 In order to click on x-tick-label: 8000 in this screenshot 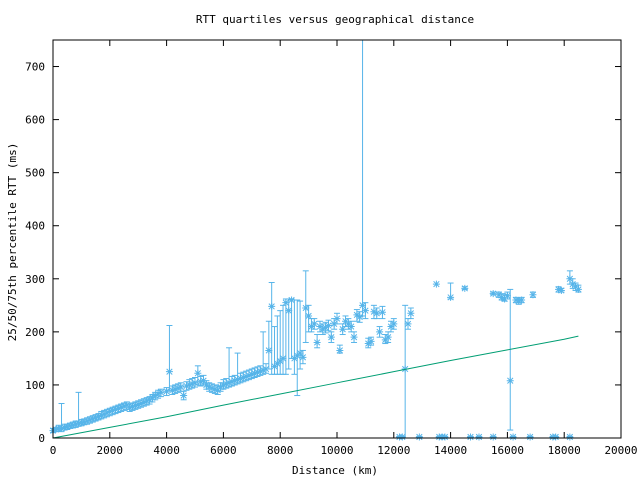, I will do `click(280, 450)`.